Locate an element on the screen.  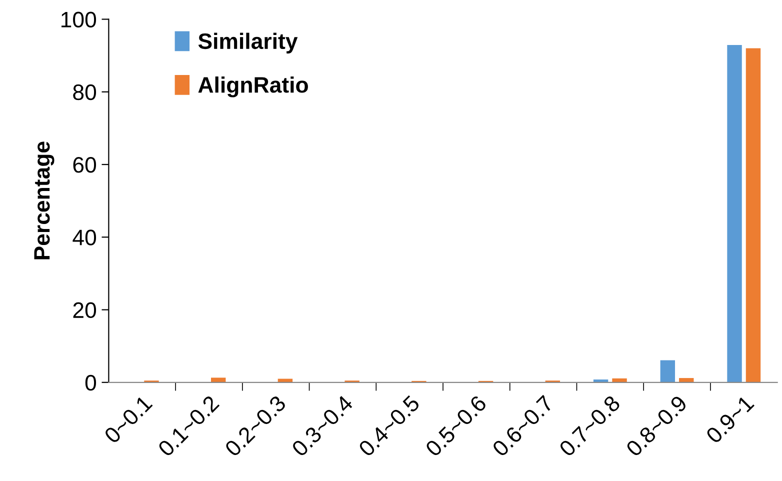
y-tick-label: 0 is located at coordinates (90, 382).